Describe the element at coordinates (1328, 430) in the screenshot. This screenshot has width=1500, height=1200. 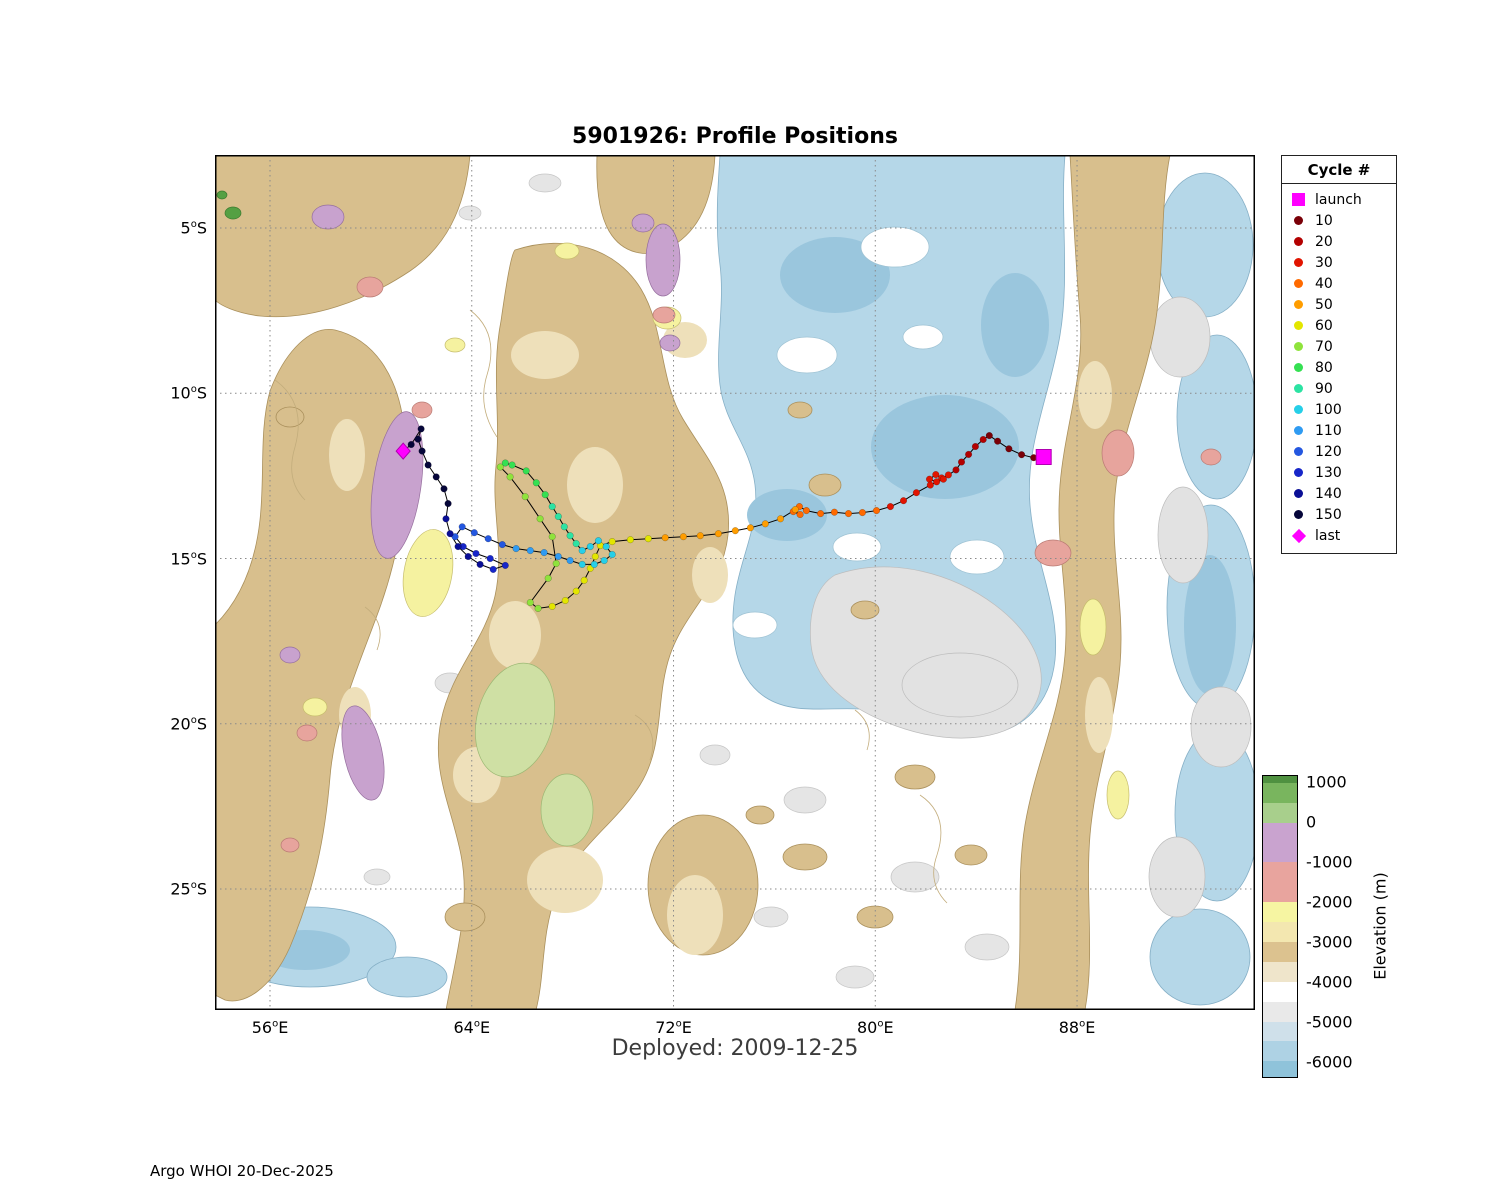
I see `legend-label: 110` at that location.